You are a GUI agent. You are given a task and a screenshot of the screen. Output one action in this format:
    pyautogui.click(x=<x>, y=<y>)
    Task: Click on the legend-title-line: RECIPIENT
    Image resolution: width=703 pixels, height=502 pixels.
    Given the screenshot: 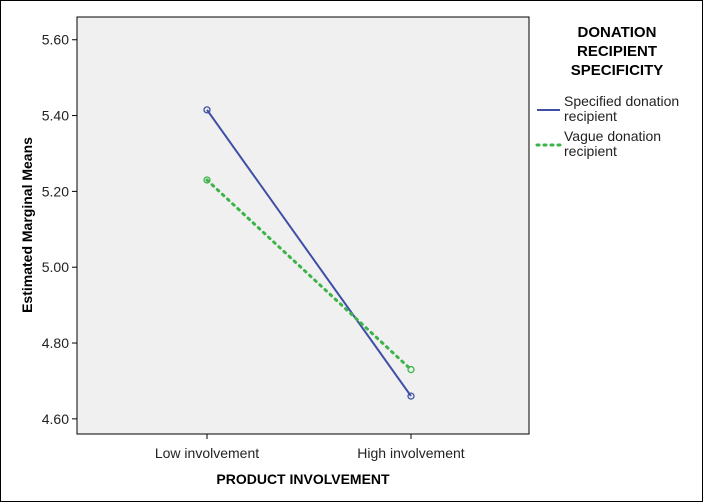 What is the action you would take?
    pyautogui.click(x=617, y=51)
    